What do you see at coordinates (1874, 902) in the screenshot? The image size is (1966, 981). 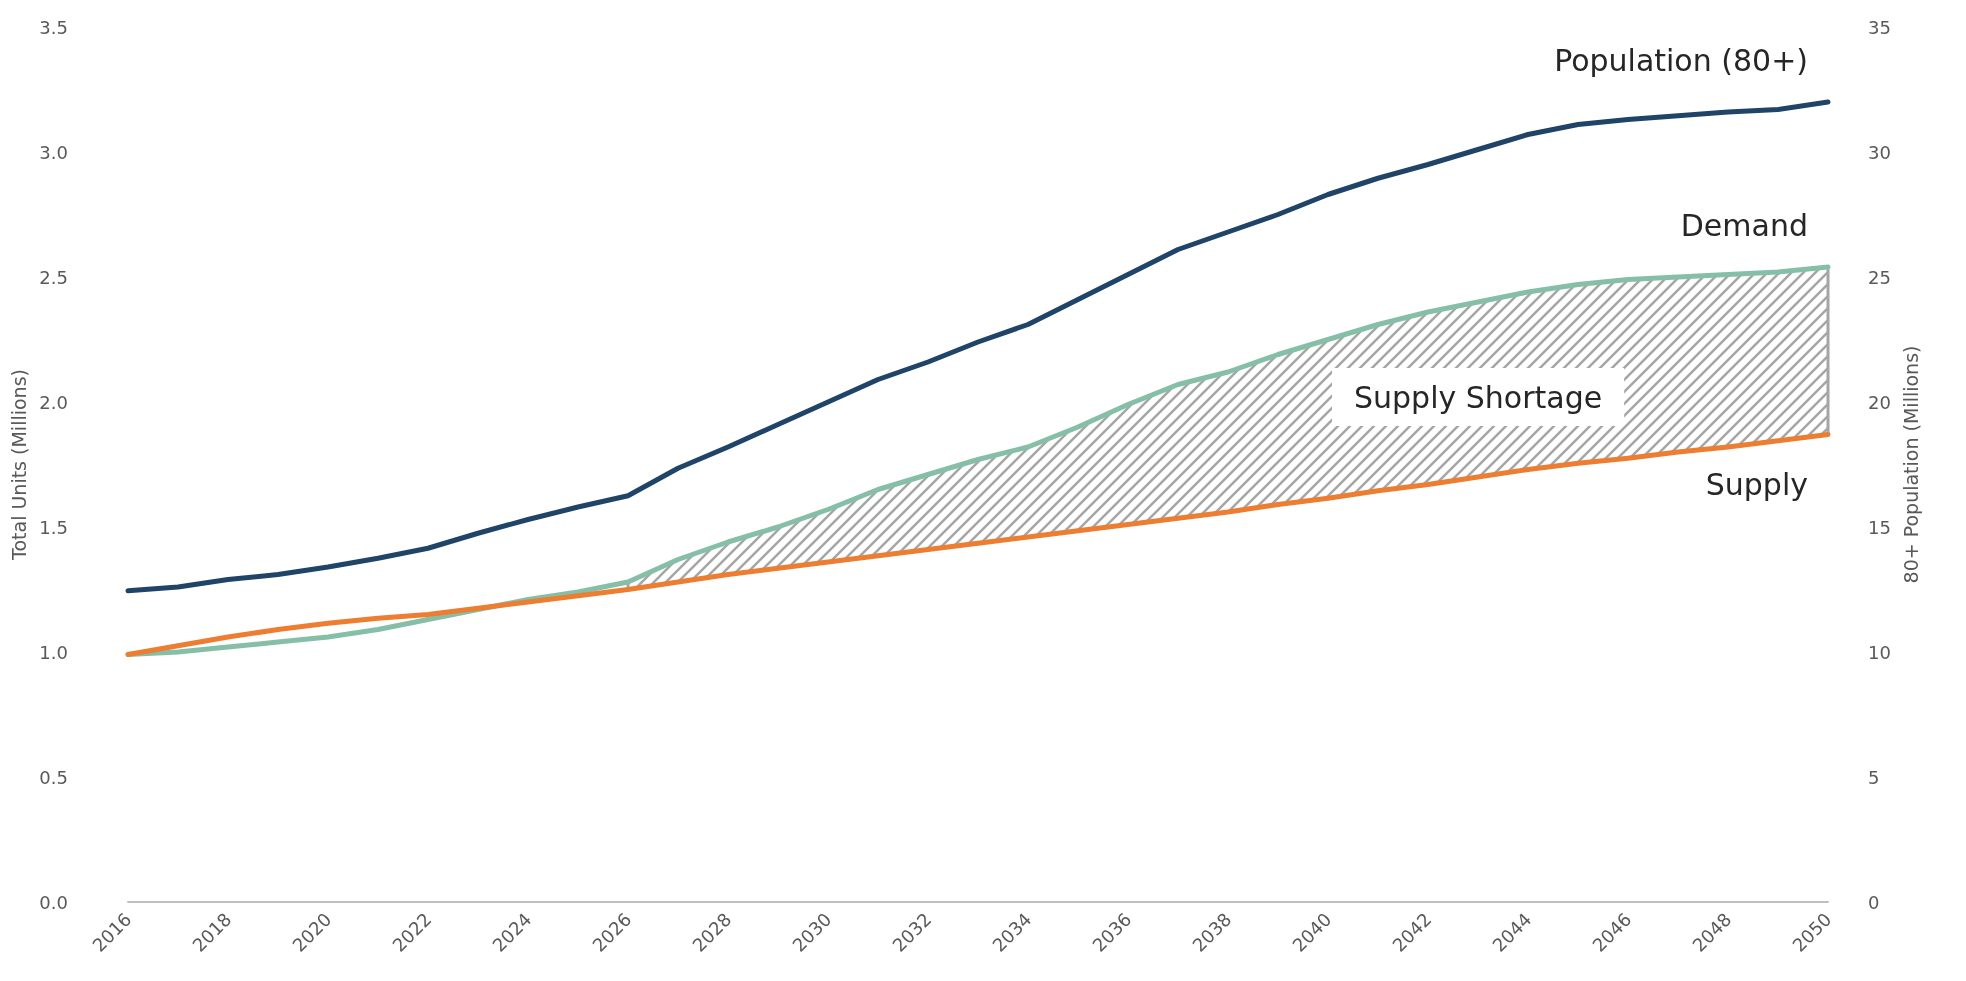 I see `y2-tick-label: 0` at bounding box center [1874, 902].